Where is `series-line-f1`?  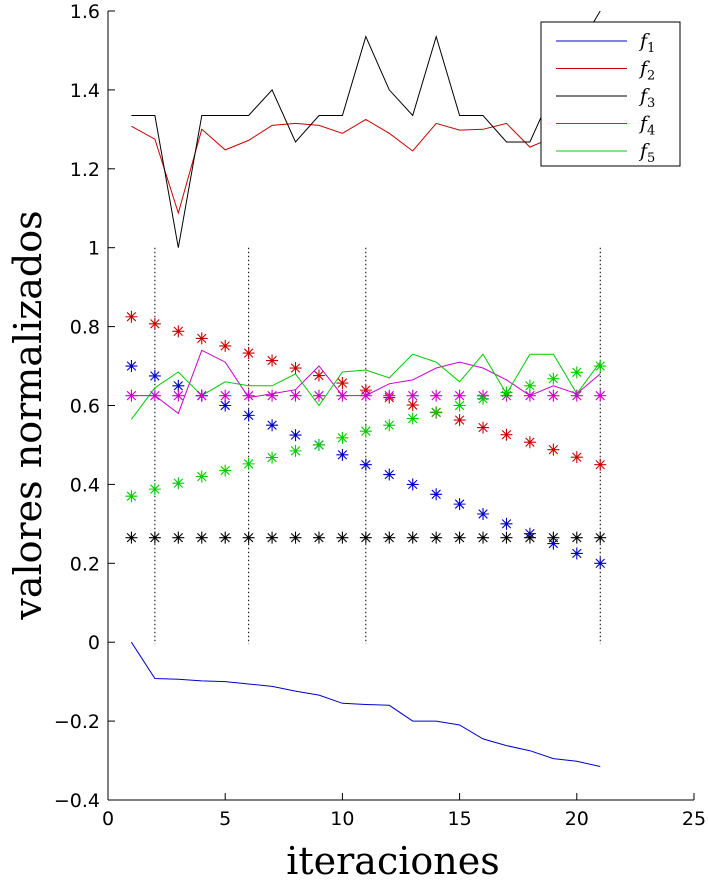
series-line-f1 is located at coordinates (365, 704).